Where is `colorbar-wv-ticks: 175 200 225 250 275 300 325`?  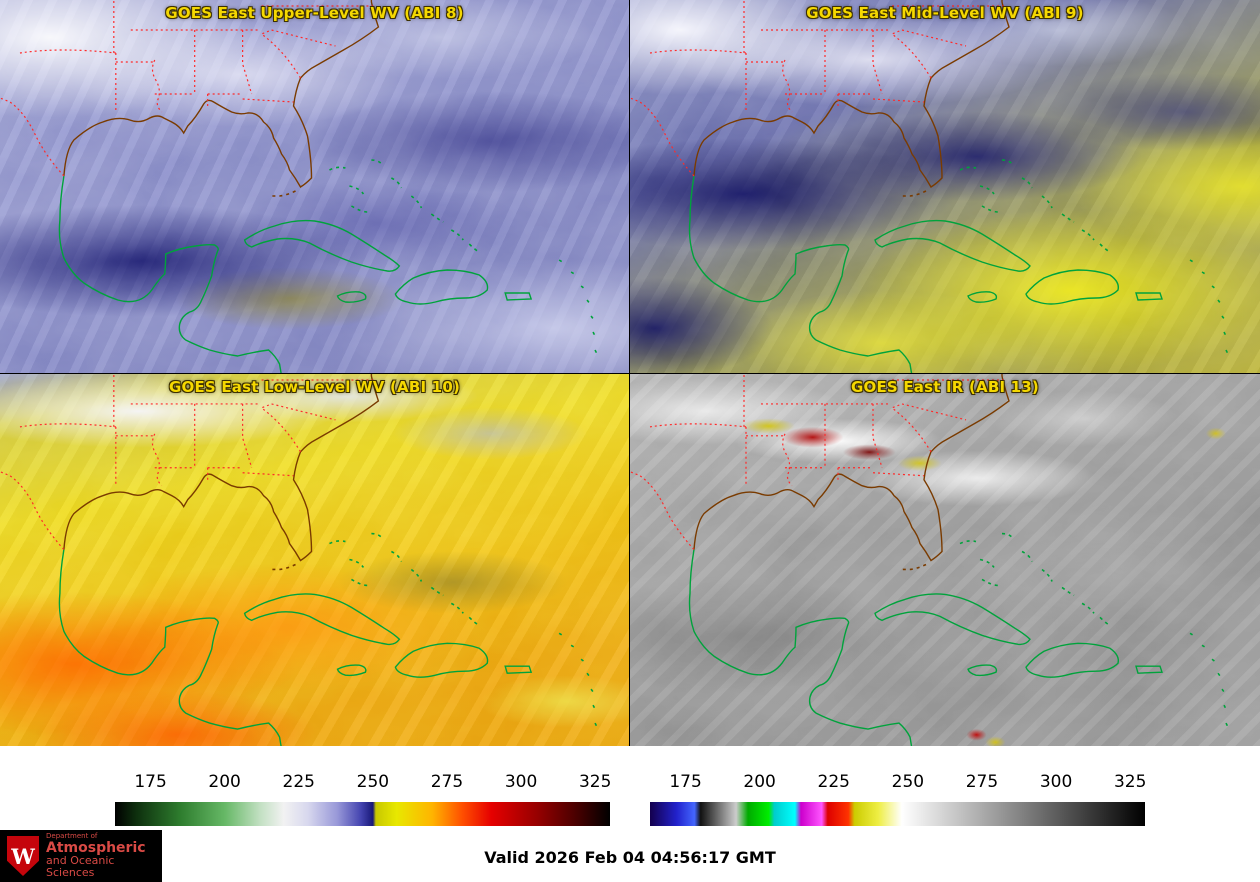
colorbar-wv-ticks: 175 200 225 250 275 300 325 is located at coordinates (363, 783).